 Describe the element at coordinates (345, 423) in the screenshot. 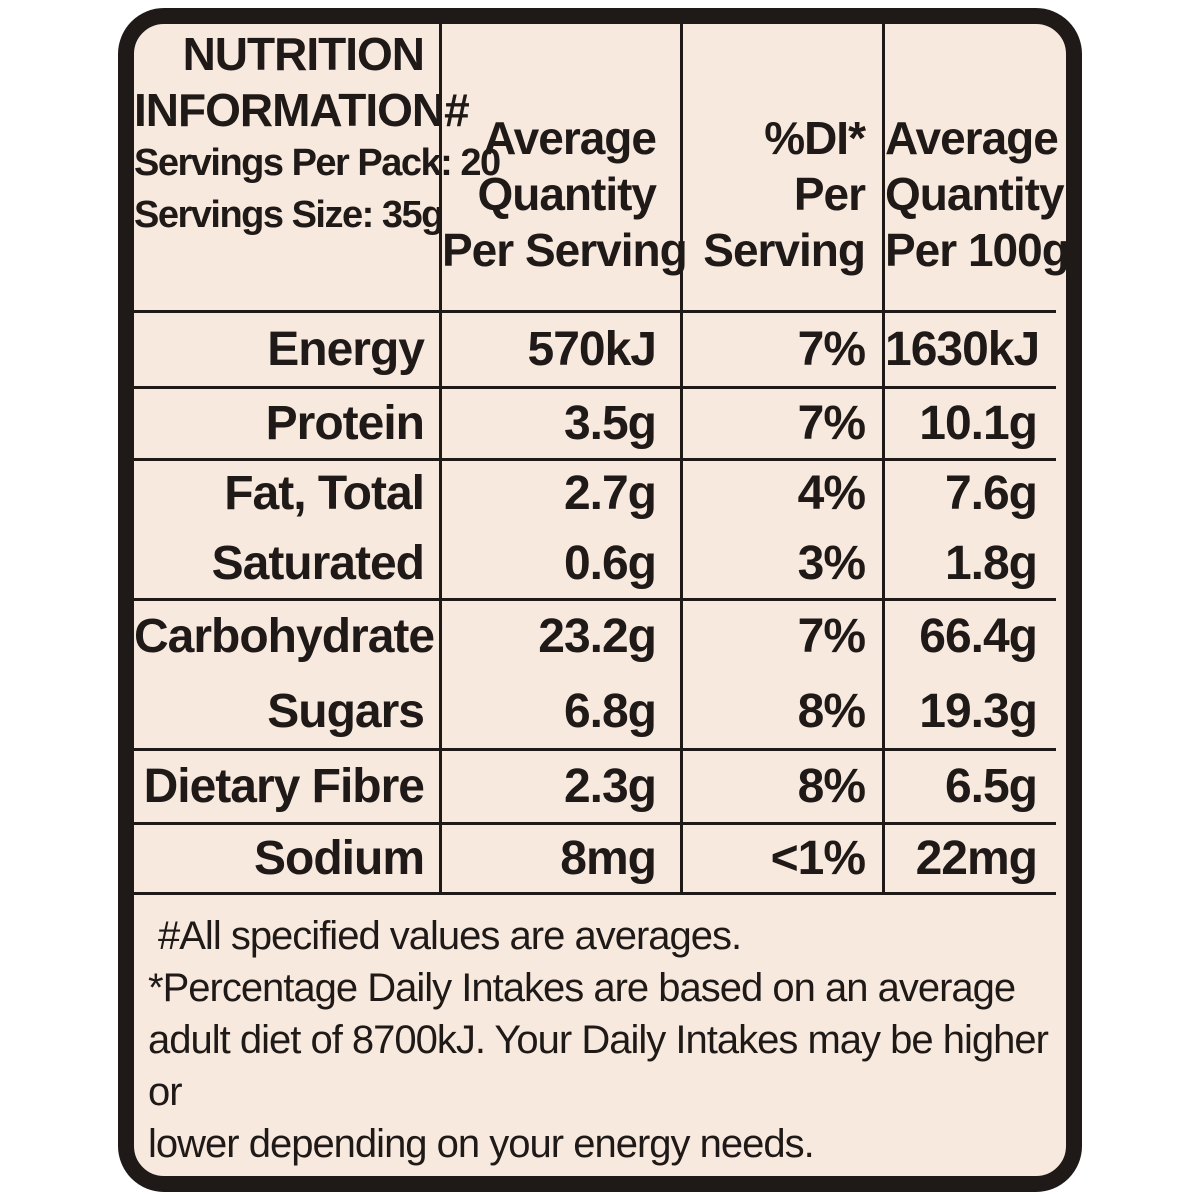

I see `row-label-protein: Protein` at that location.